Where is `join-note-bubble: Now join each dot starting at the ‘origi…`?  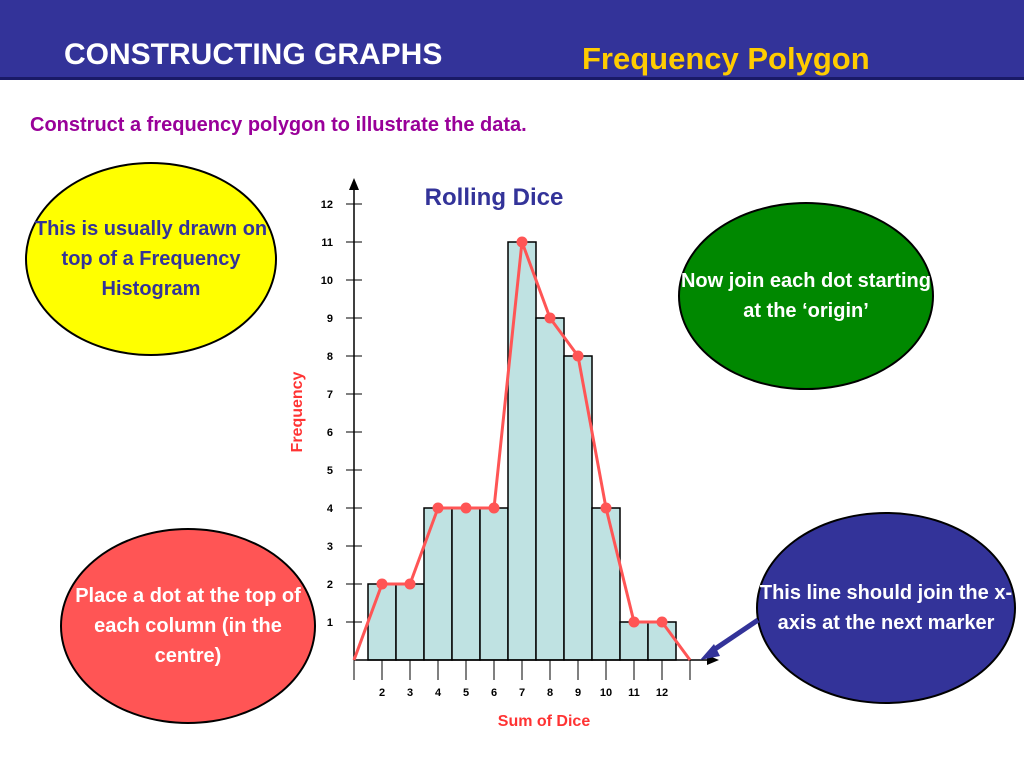 join-note-bubble: Now join each dot starting at the ‘origi… is located at coordinates (806, 296).